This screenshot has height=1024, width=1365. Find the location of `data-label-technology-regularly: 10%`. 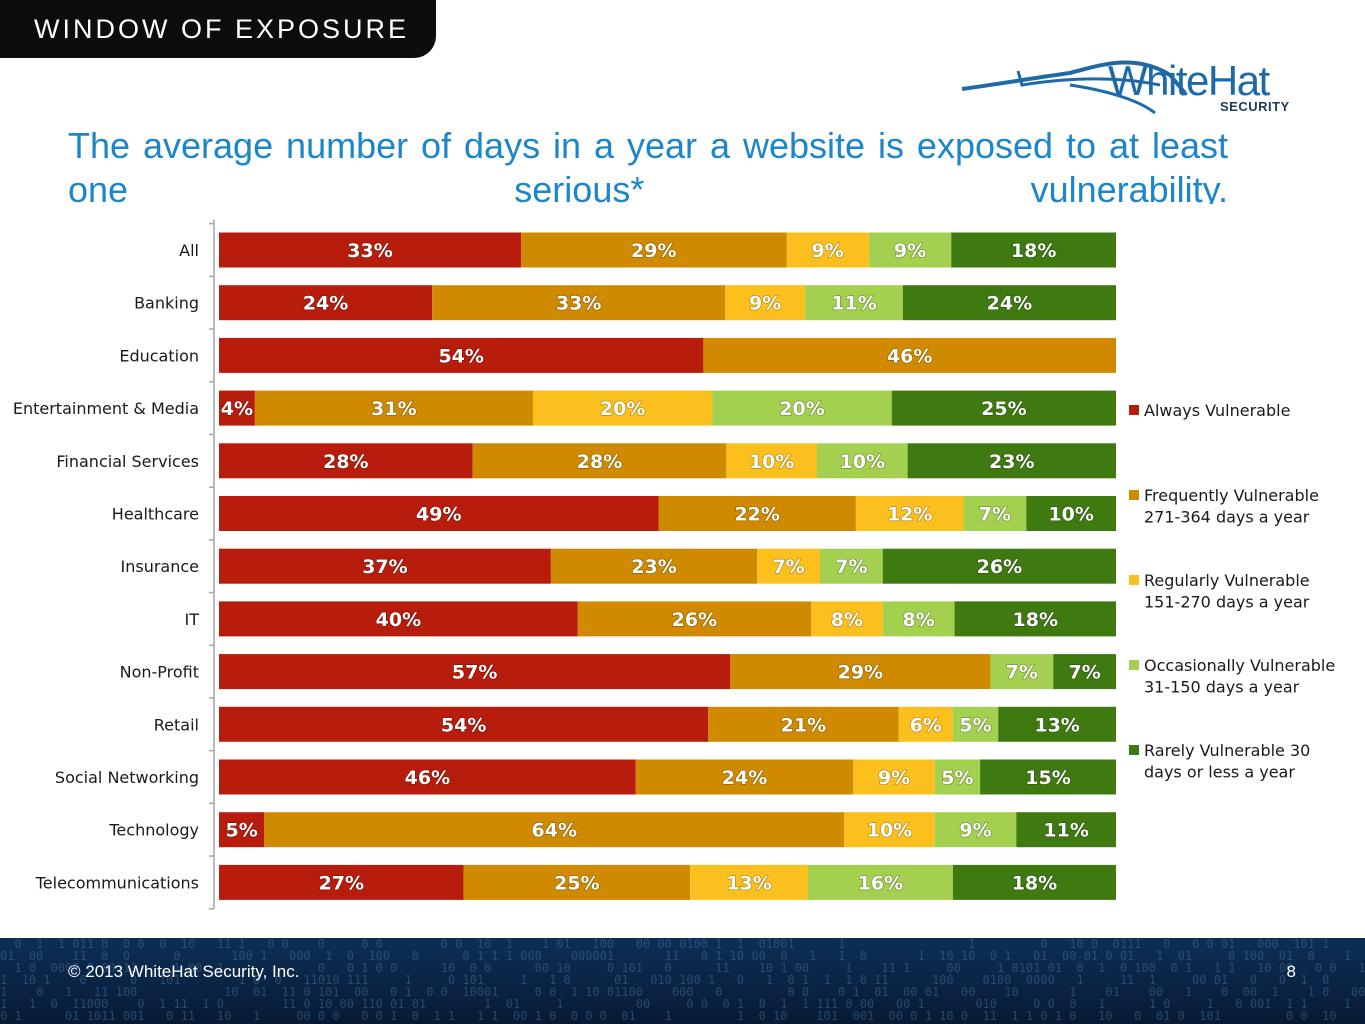

data-label-technology-regularly: 10% is located at coordinates (889, 831).